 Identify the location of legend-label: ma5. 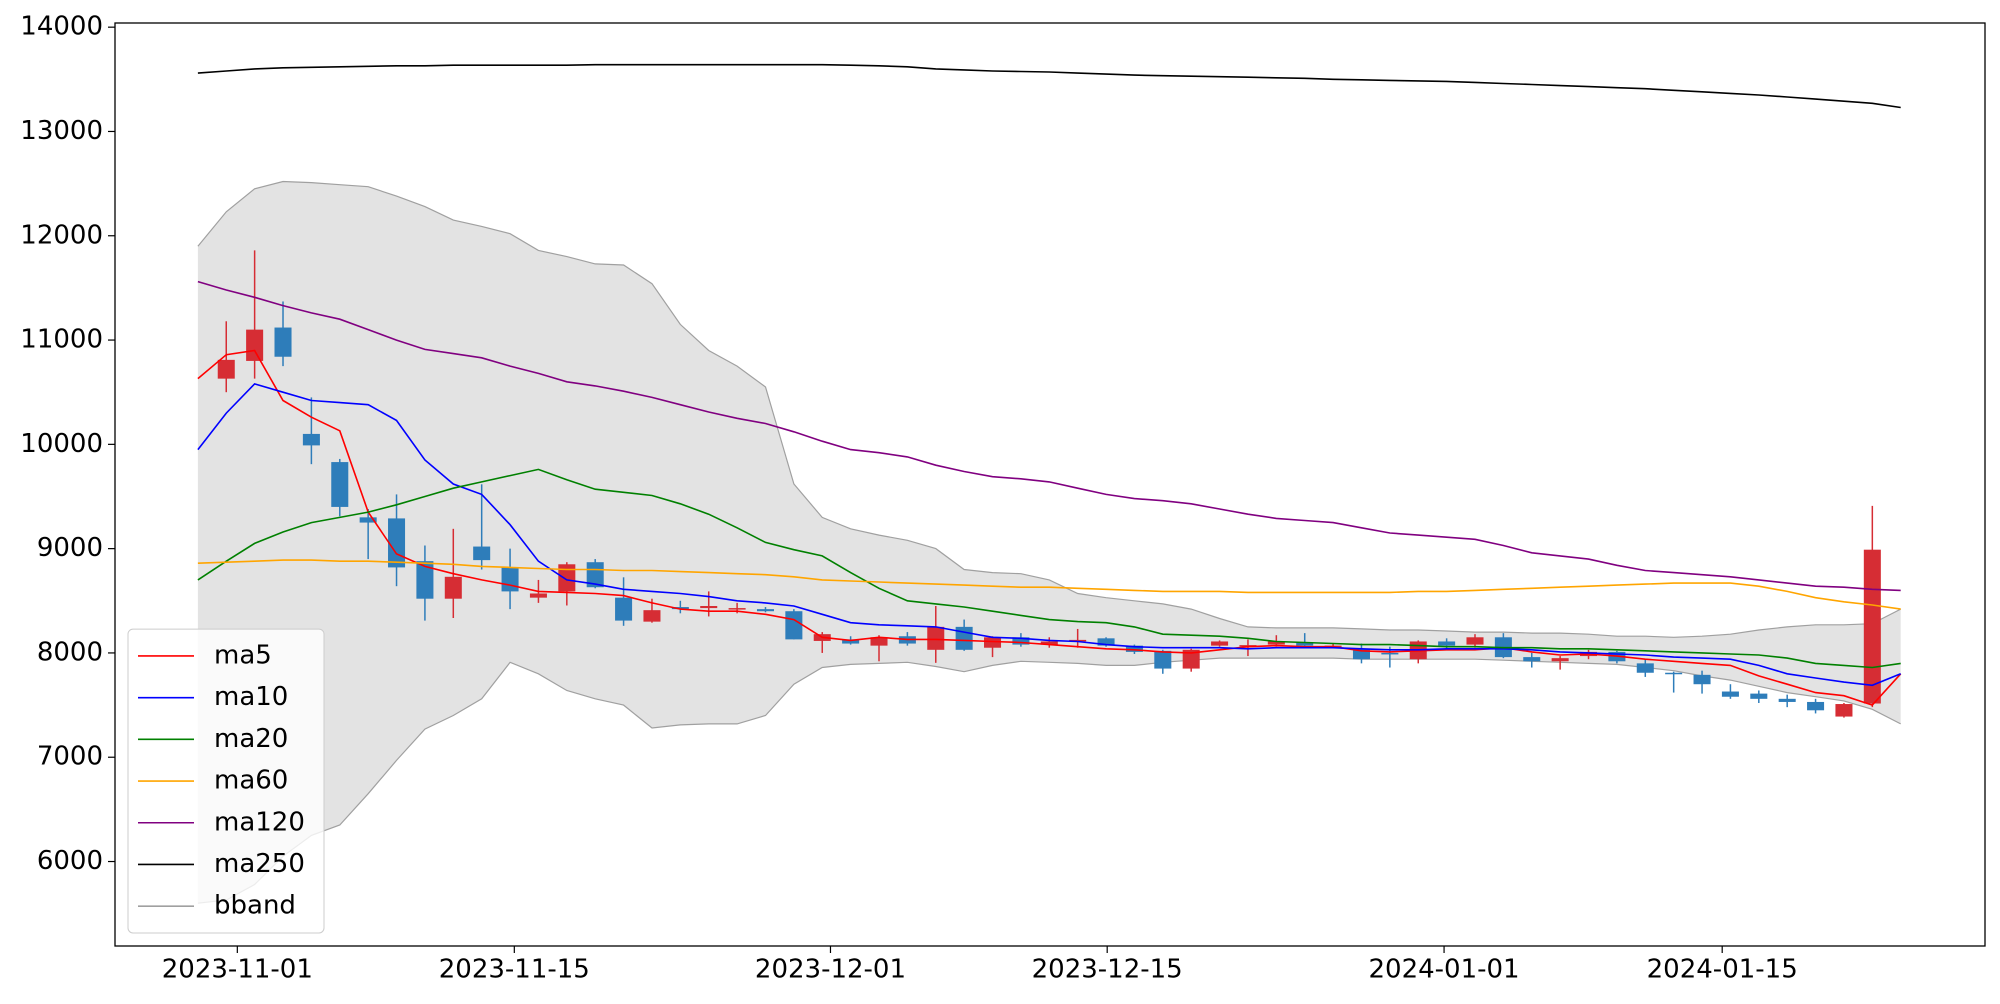
(243, 655).